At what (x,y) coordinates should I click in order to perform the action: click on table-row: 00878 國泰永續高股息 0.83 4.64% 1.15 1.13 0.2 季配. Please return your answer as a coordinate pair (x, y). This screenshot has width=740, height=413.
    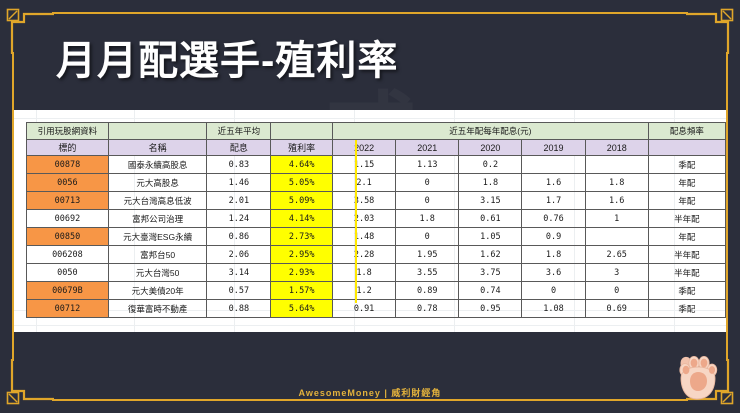
    Looking at the image, I should click on (376, 164).